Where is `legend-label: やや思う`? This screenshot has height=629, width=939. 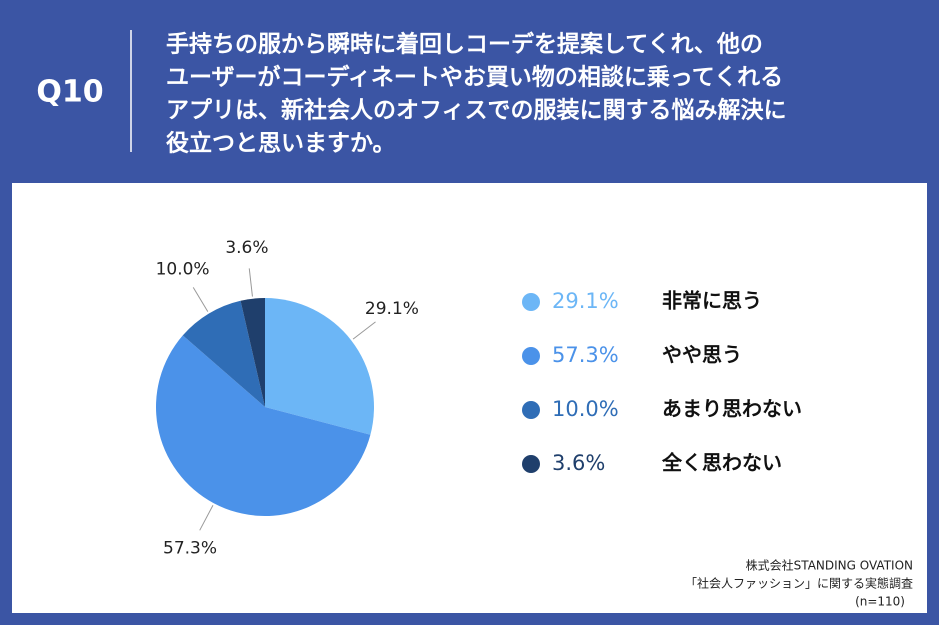
legend-label: やや思う is located at coordinates (702, 355).